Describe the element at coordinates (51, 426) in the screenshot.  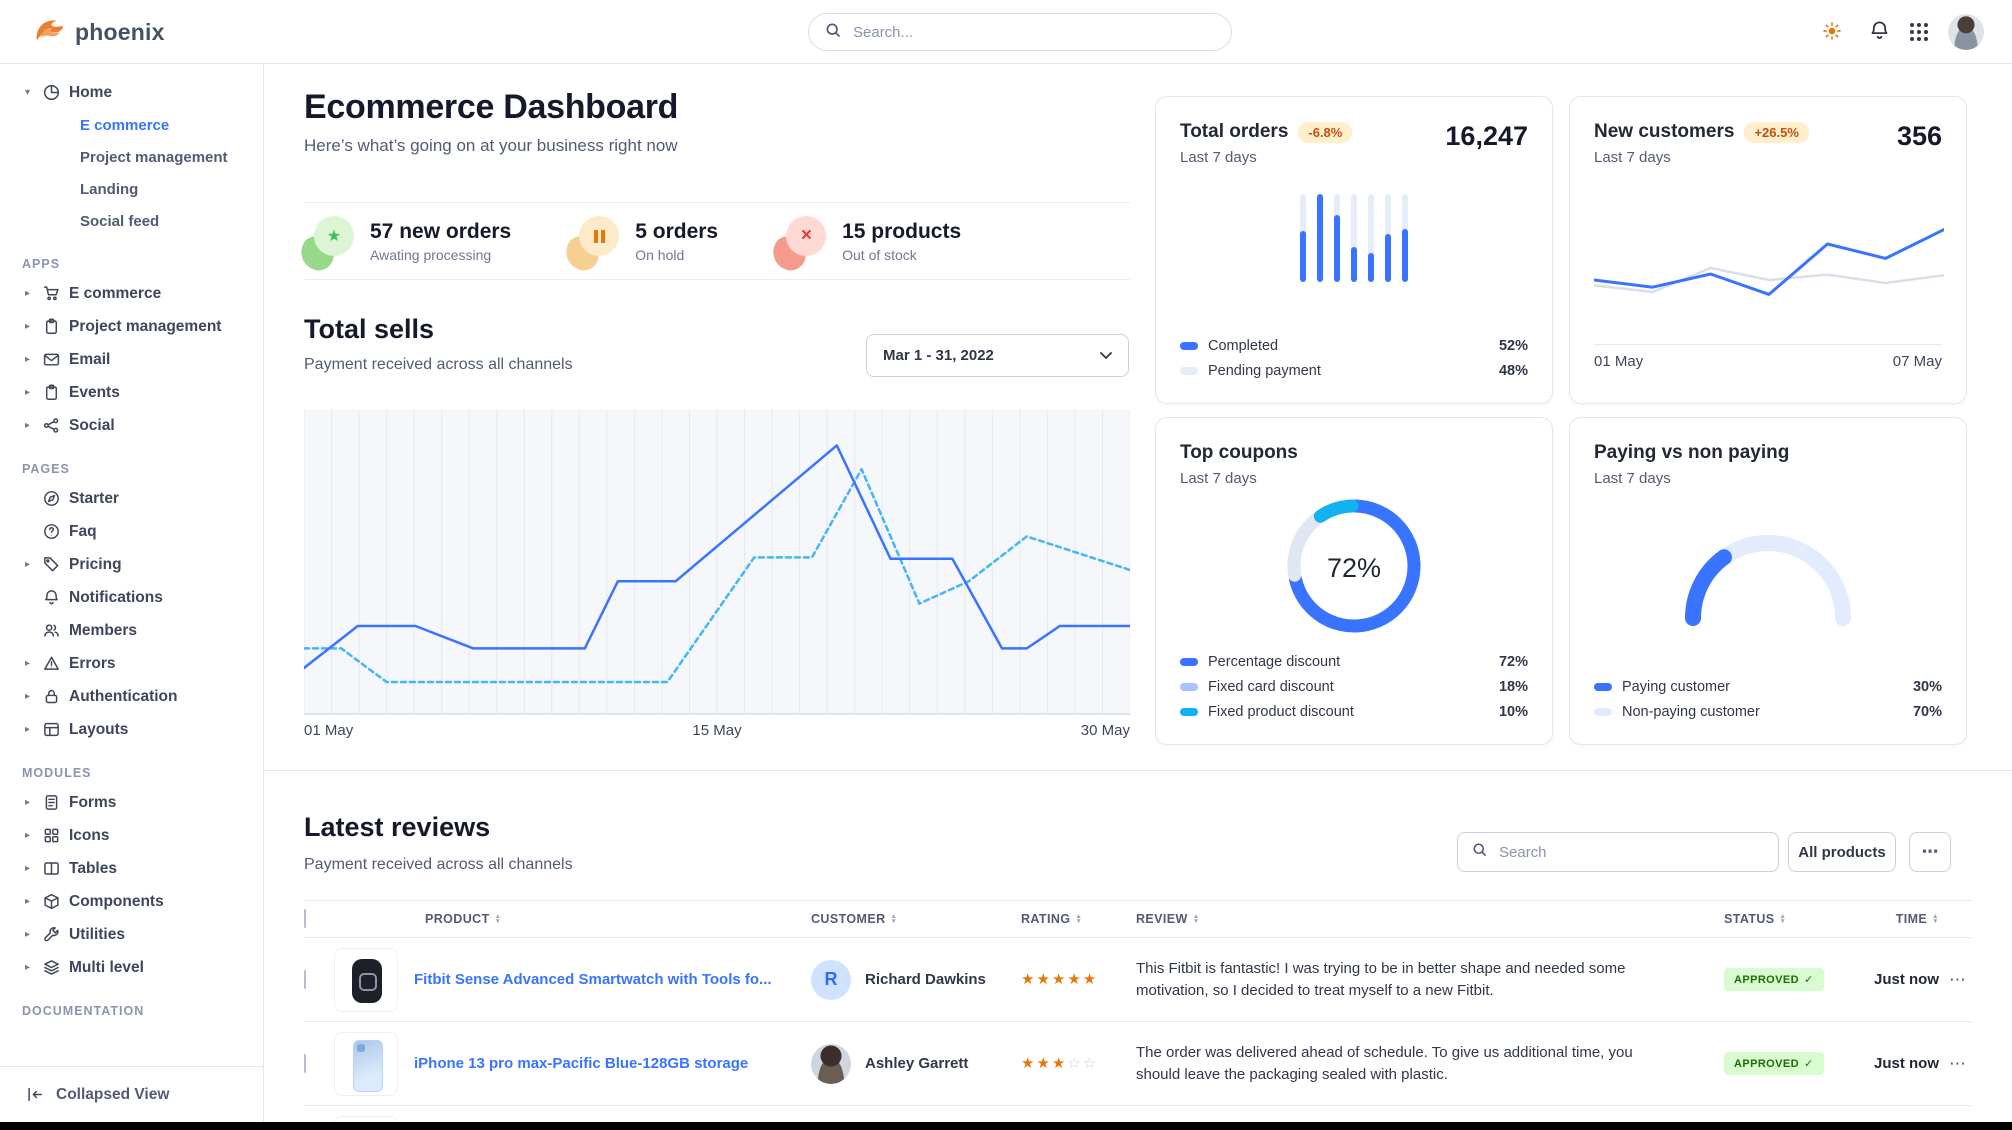
I see `share-nodes-icon` at that location.